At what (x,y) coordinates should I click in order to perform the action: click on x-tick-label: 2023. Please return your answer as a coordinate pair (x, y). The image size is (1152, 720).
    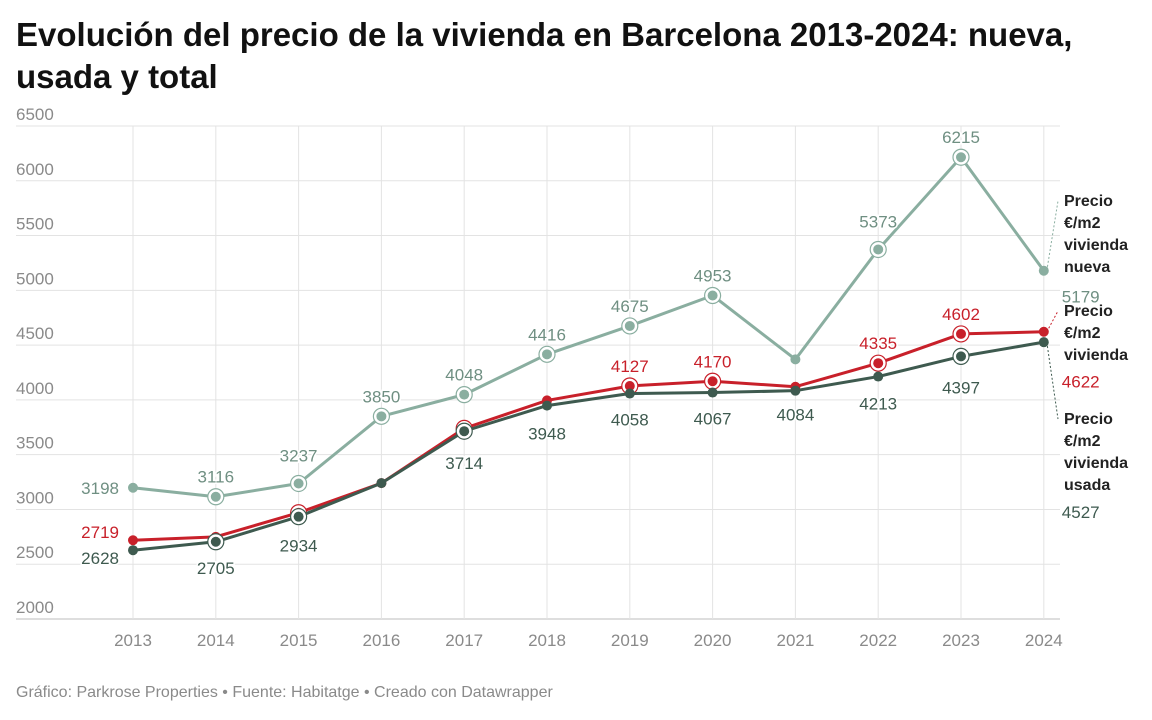
    Looking at the image, I should click on (961, 640).